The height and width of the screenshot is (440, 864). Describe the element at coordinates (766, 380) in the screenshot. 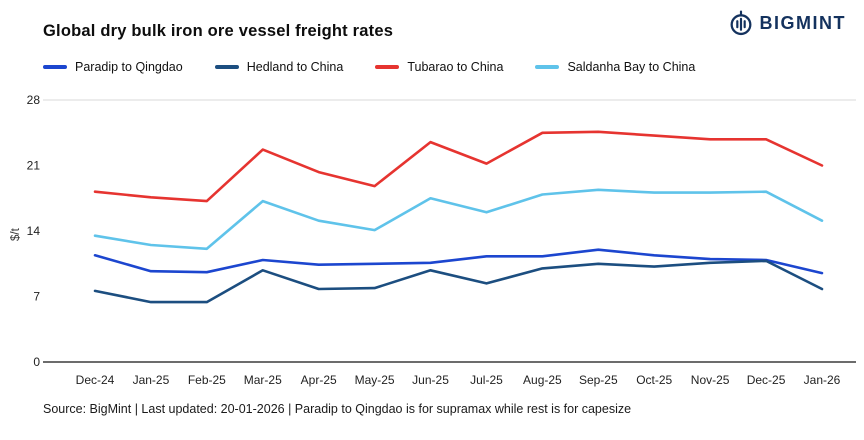

I see `svg-text: Dec-25` at that location.